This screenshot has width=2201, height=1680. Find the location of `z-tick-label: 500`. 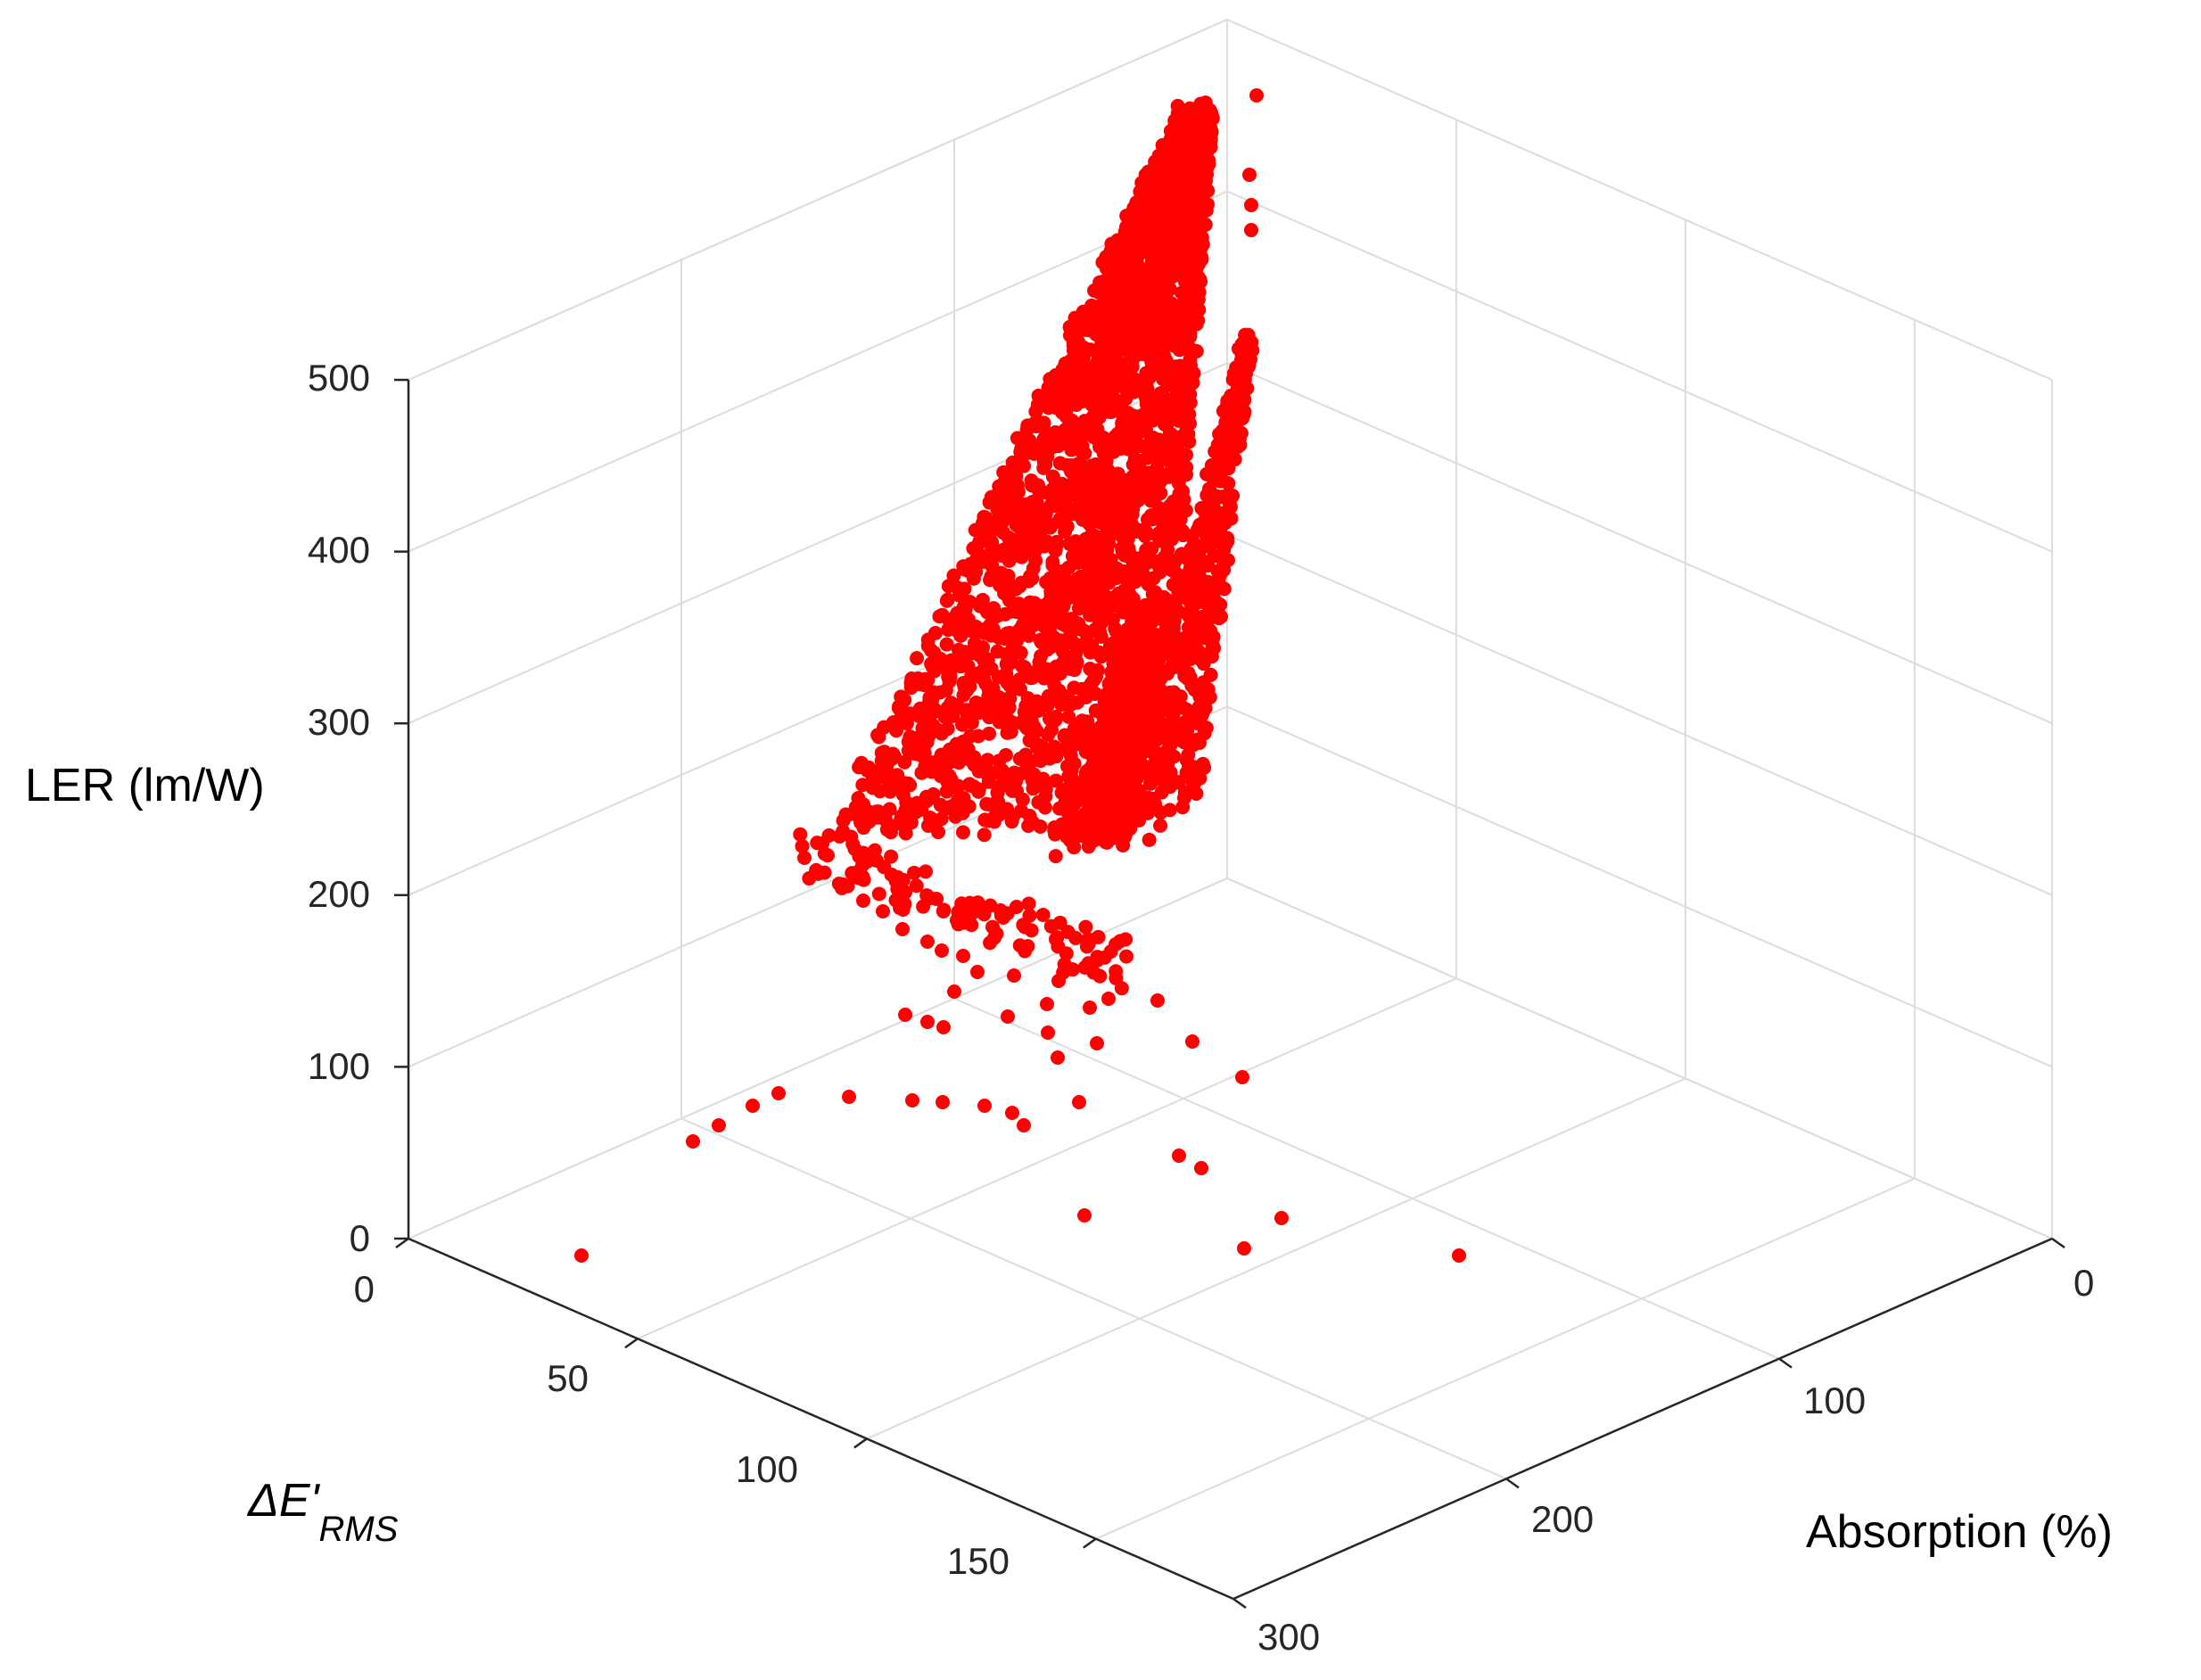

z-tick-label: 500 is located at coordinates (339, 378).